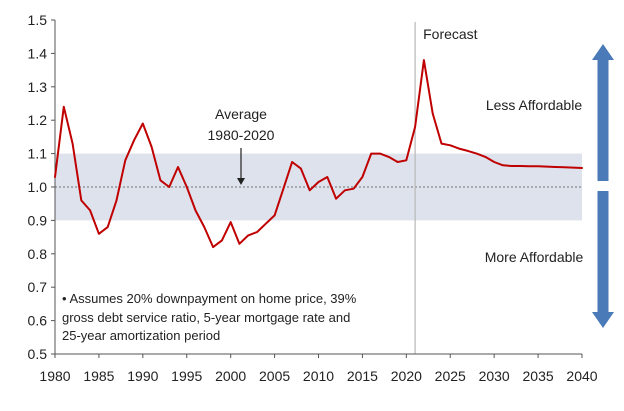  I want to click on x-tick-label: 1990, so click(142, 376).